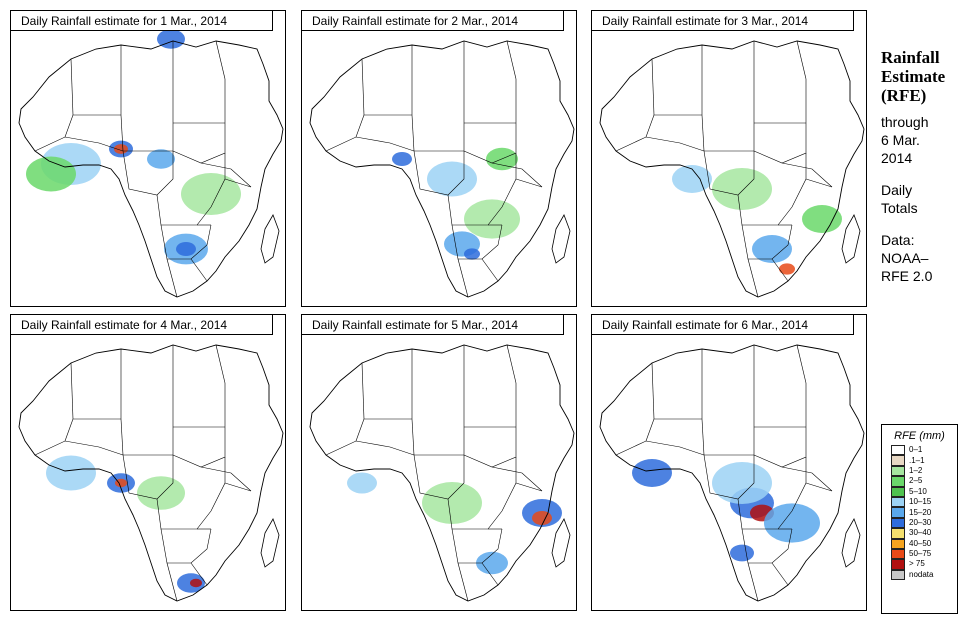  I want to click on legend-label: 30–40, so click(920, 533).